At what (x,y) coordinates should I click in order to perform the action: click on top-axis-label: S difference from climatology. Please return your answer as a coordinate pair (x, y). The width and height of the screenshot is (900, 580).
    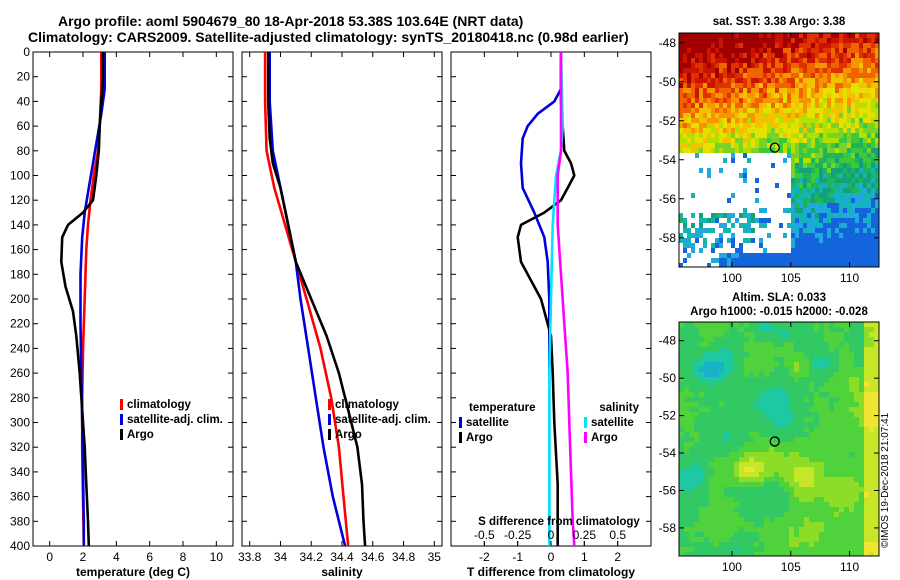
    Looking at the image, I should click on (559, 522).